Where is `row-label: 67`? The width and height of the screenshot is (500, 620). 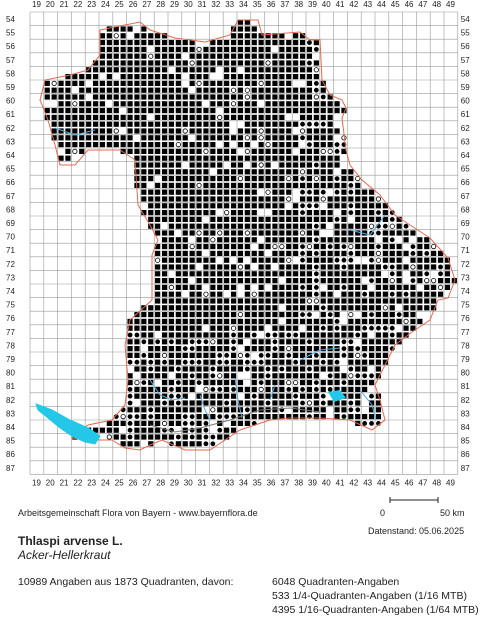
row-label: 67 is located at coordinates (465, 196).